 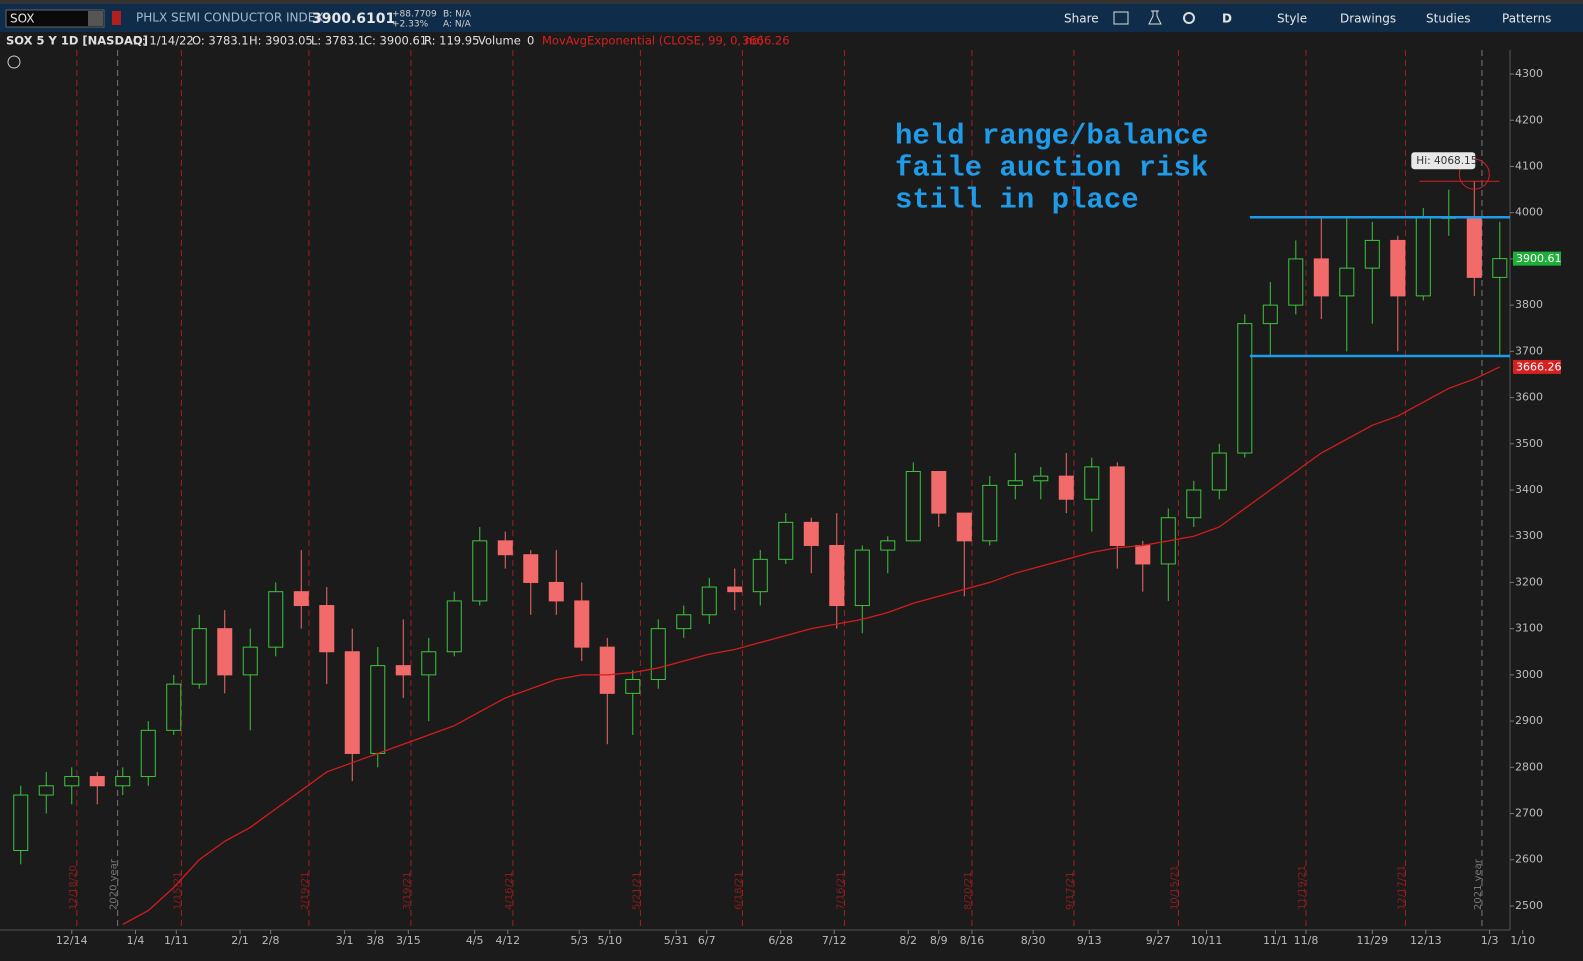 I want to click on y-tick-label: 4000, so click(x=1529, y=212).